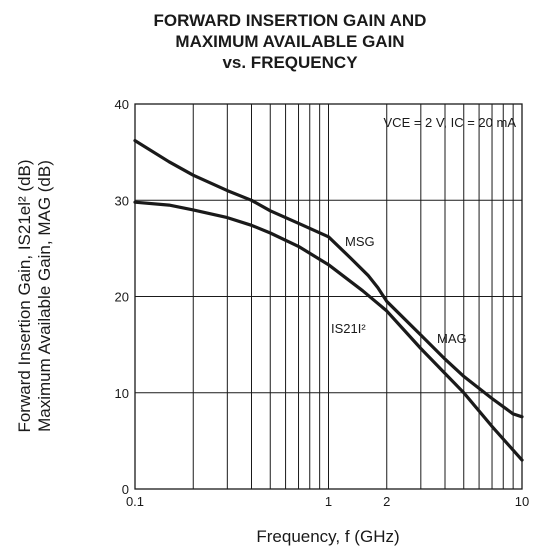 The height and width of the screenshot is (551, 533). I want to click on msg-annotation: MSG, so click(360, 241).